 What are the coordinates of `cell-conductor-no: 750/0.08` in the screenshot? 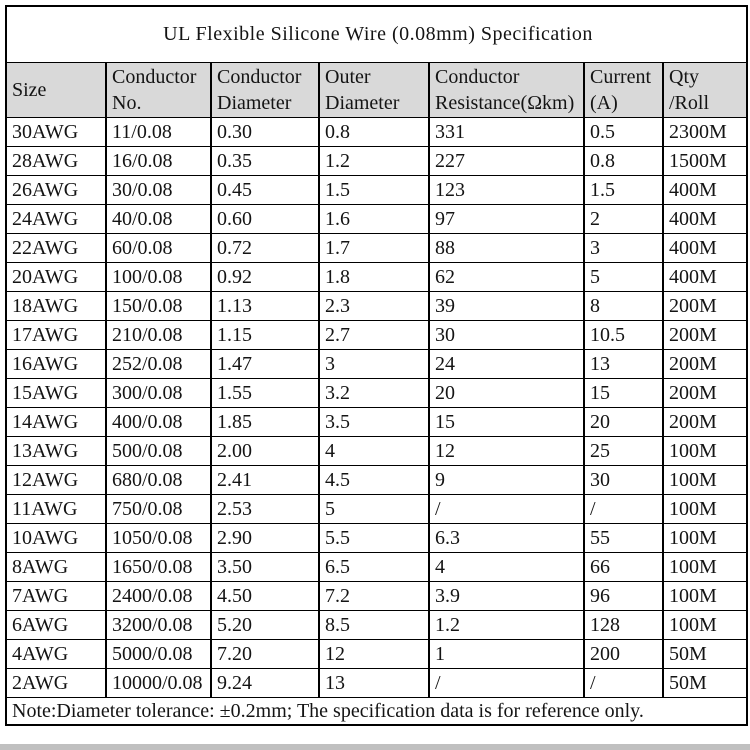 It's located at (158, 509).